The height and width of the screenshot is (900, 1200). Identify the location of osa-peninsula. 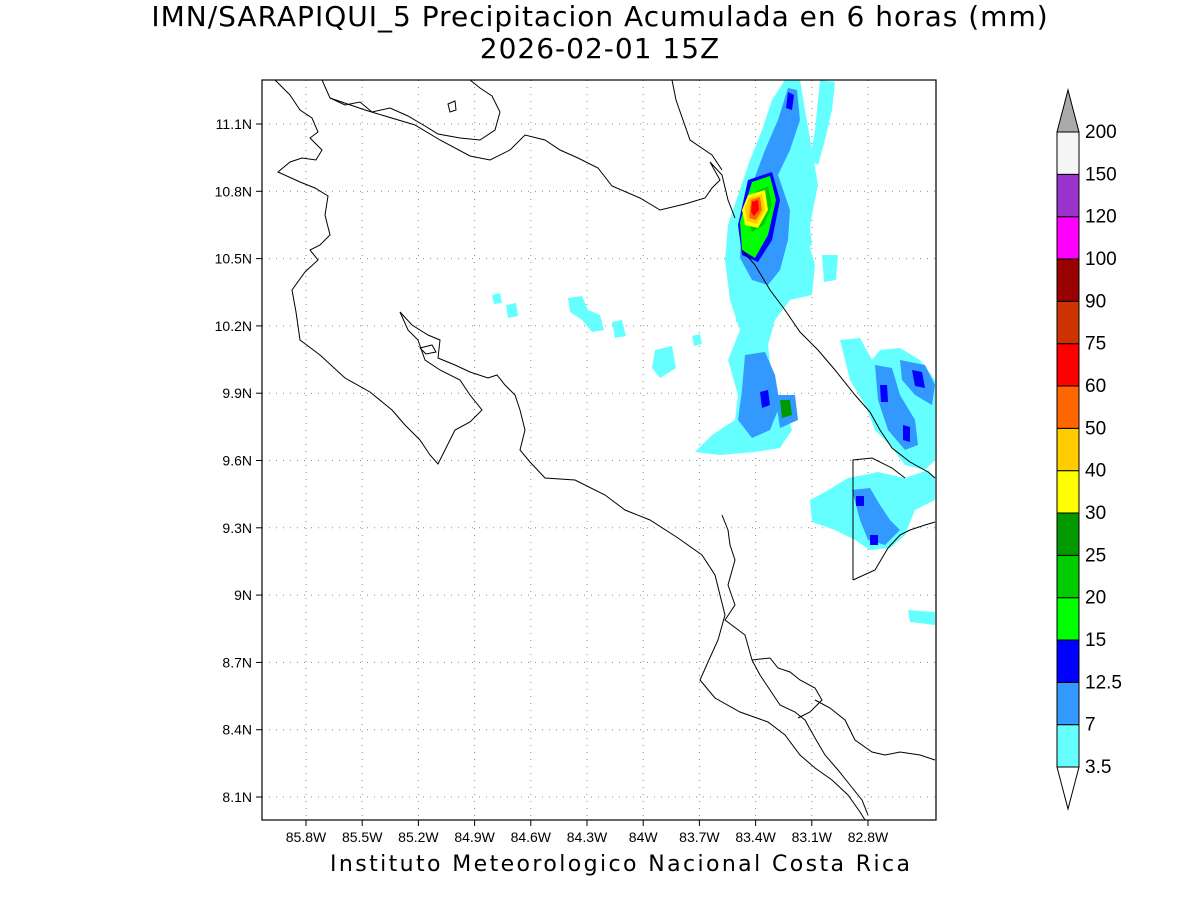
(795, 665).